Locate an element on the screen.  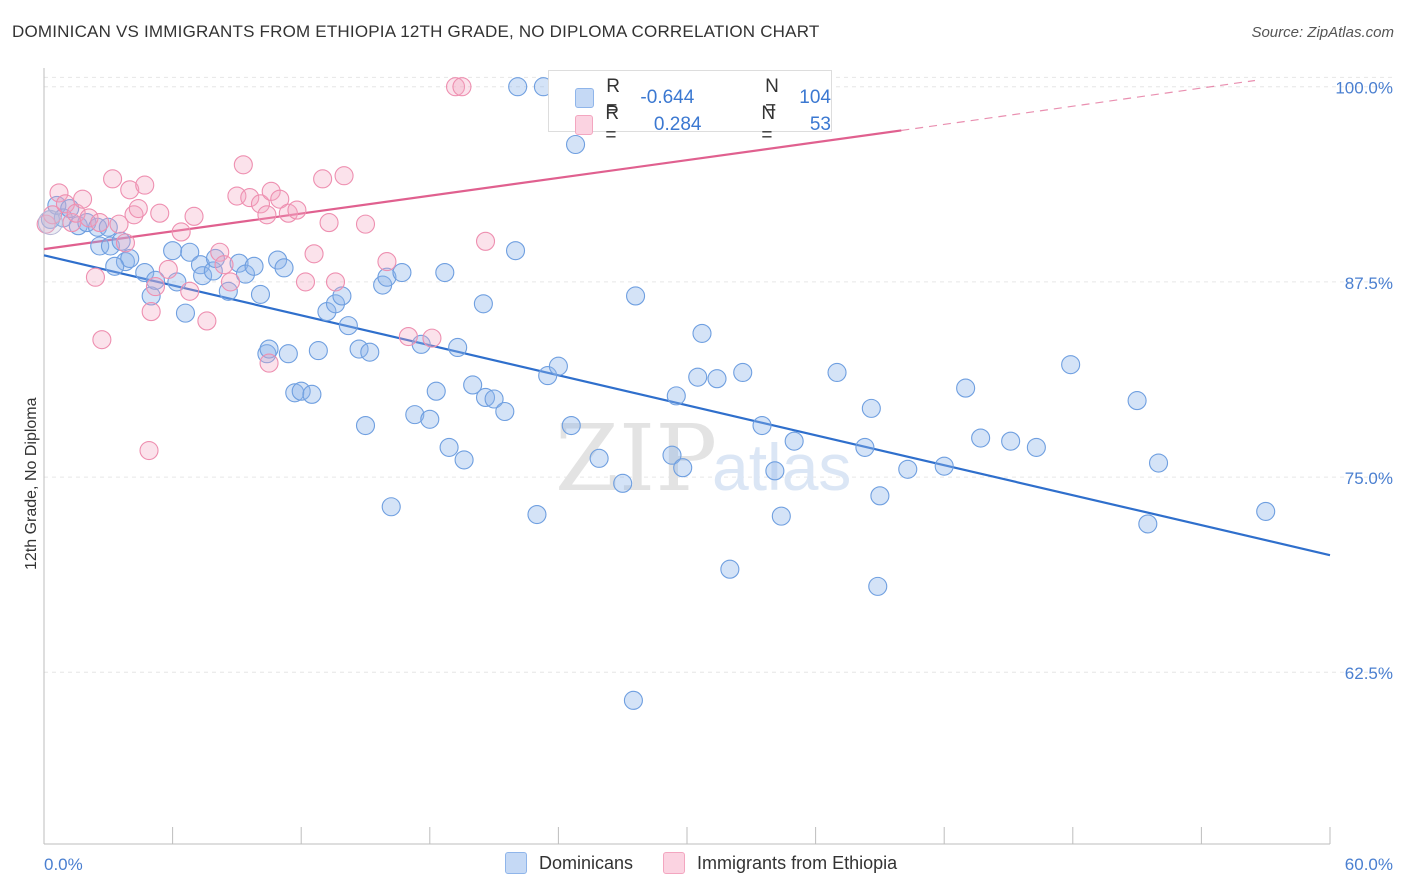
legend-n-value: 53 is located at coordinates (820, 124).